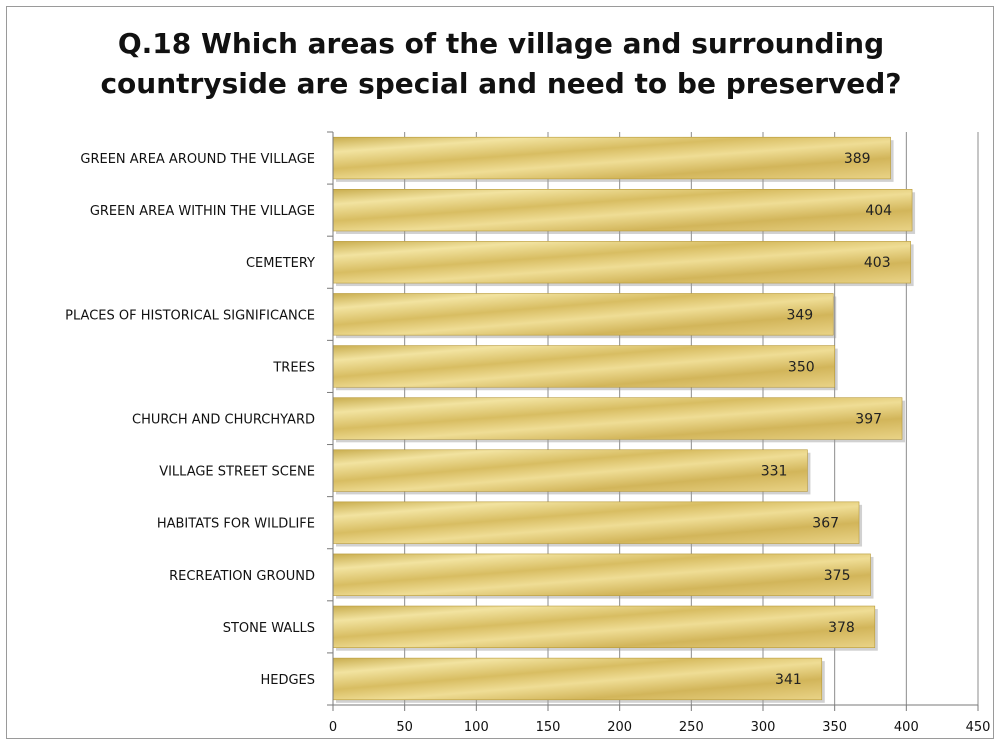 The width and height of the screenshot is (1002, 745). I want to click on category-label: STONE WALLS, so click(269, 628).